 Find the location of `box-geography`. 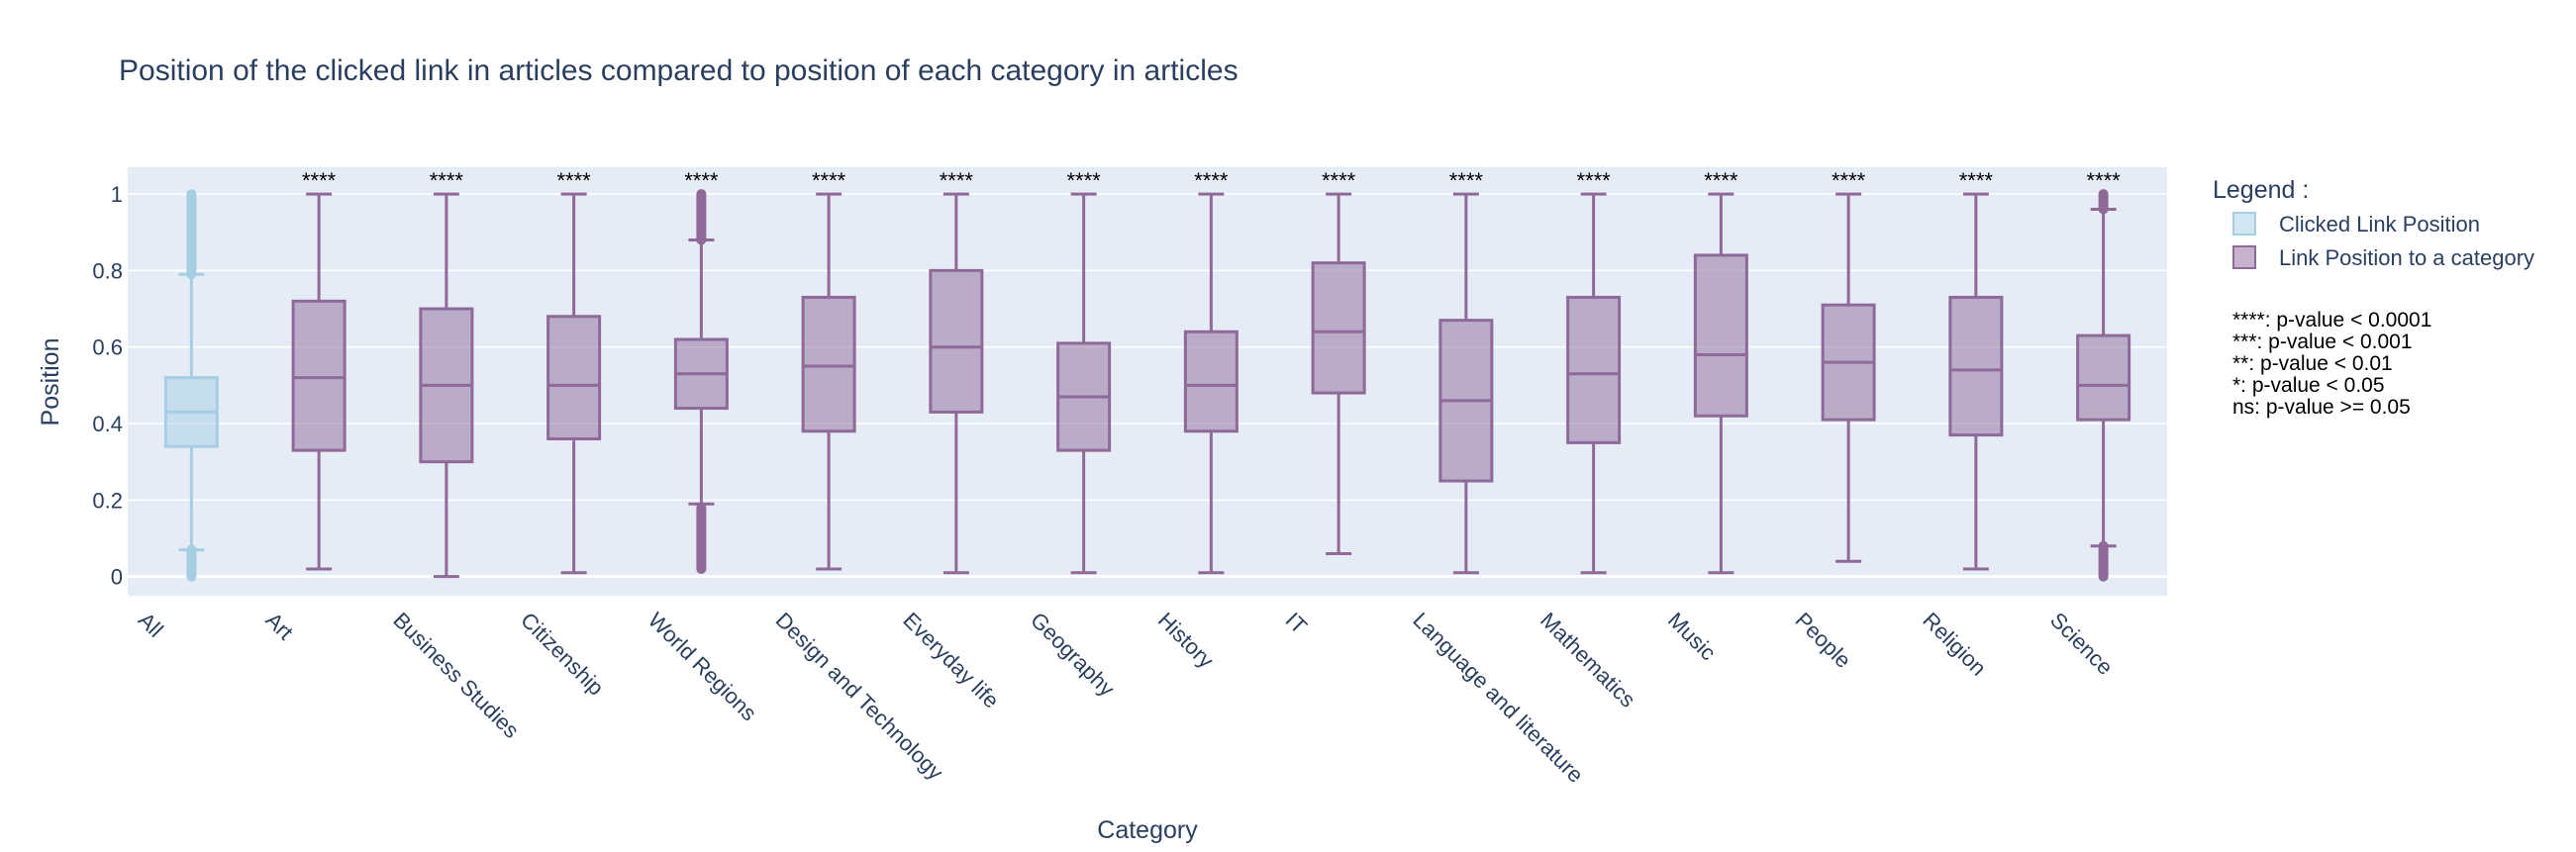

box-geography is located at coordinates (1084, 384).